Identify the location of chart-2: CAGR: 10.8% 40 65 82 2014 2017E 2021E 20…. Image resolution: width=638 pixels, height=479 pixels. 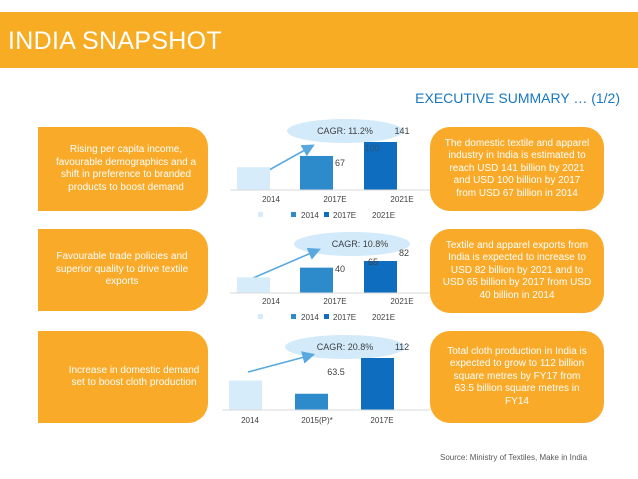
(330, 277).